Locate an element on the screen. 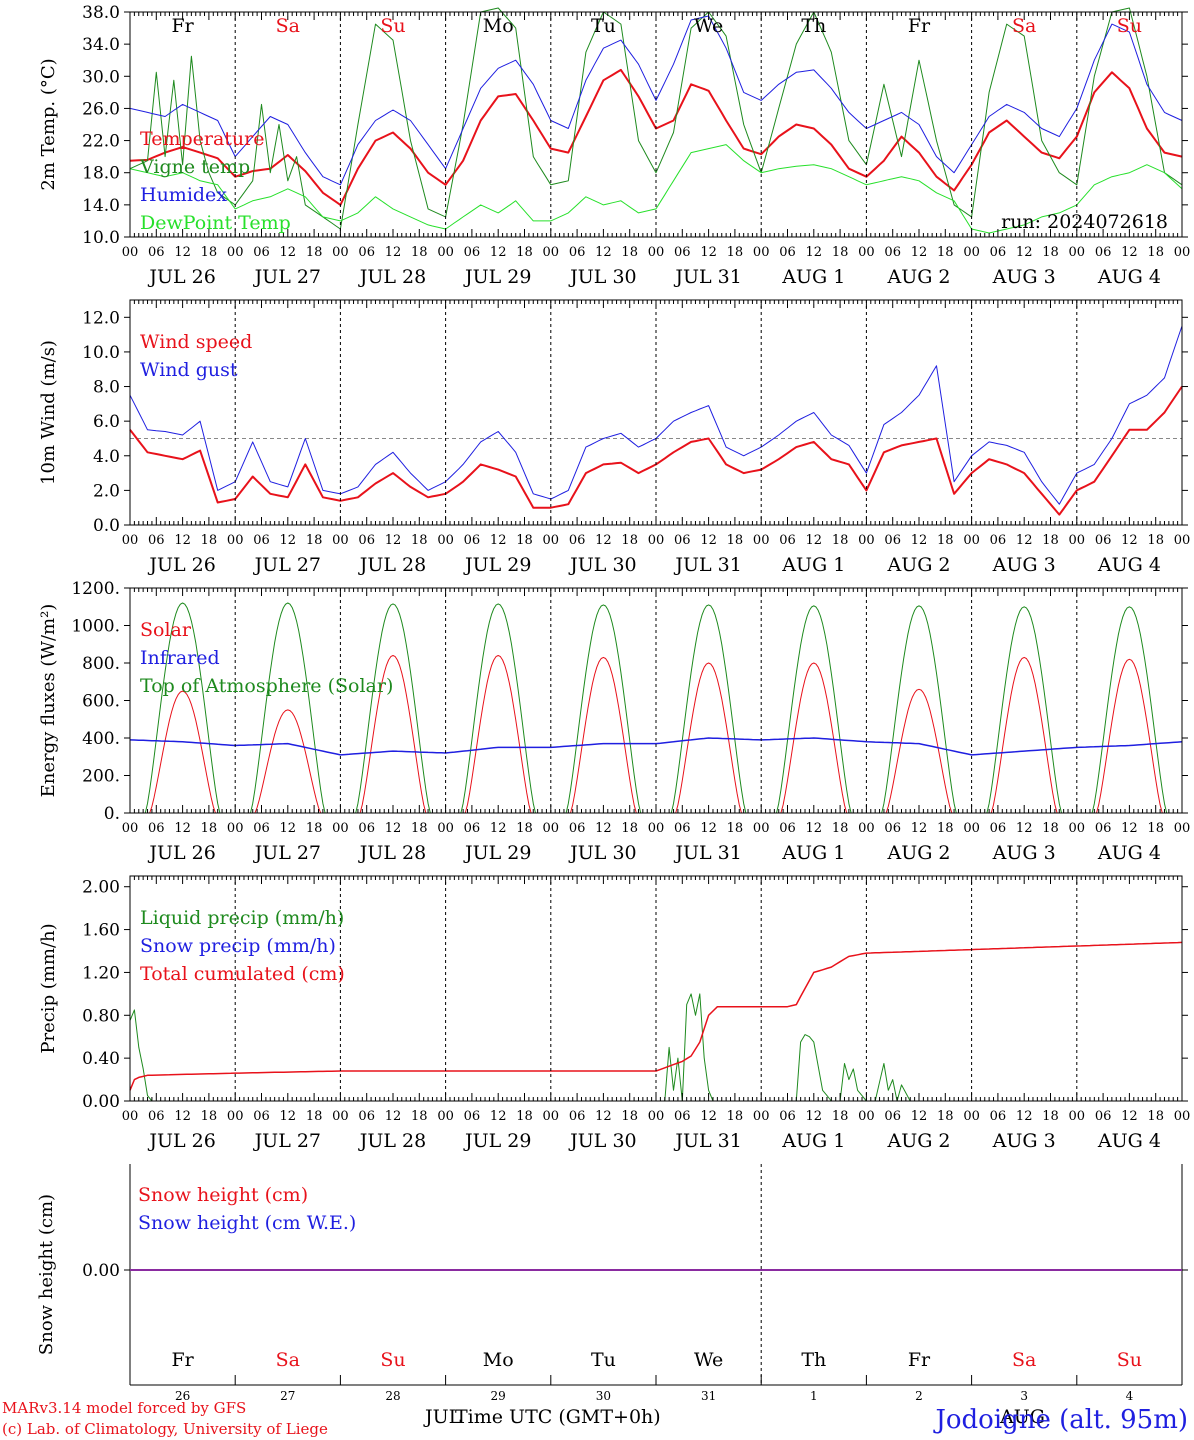 This screenshot has height=1440, width=1194. date-label: AUG 3 is located at coordinates (1024, 1141).